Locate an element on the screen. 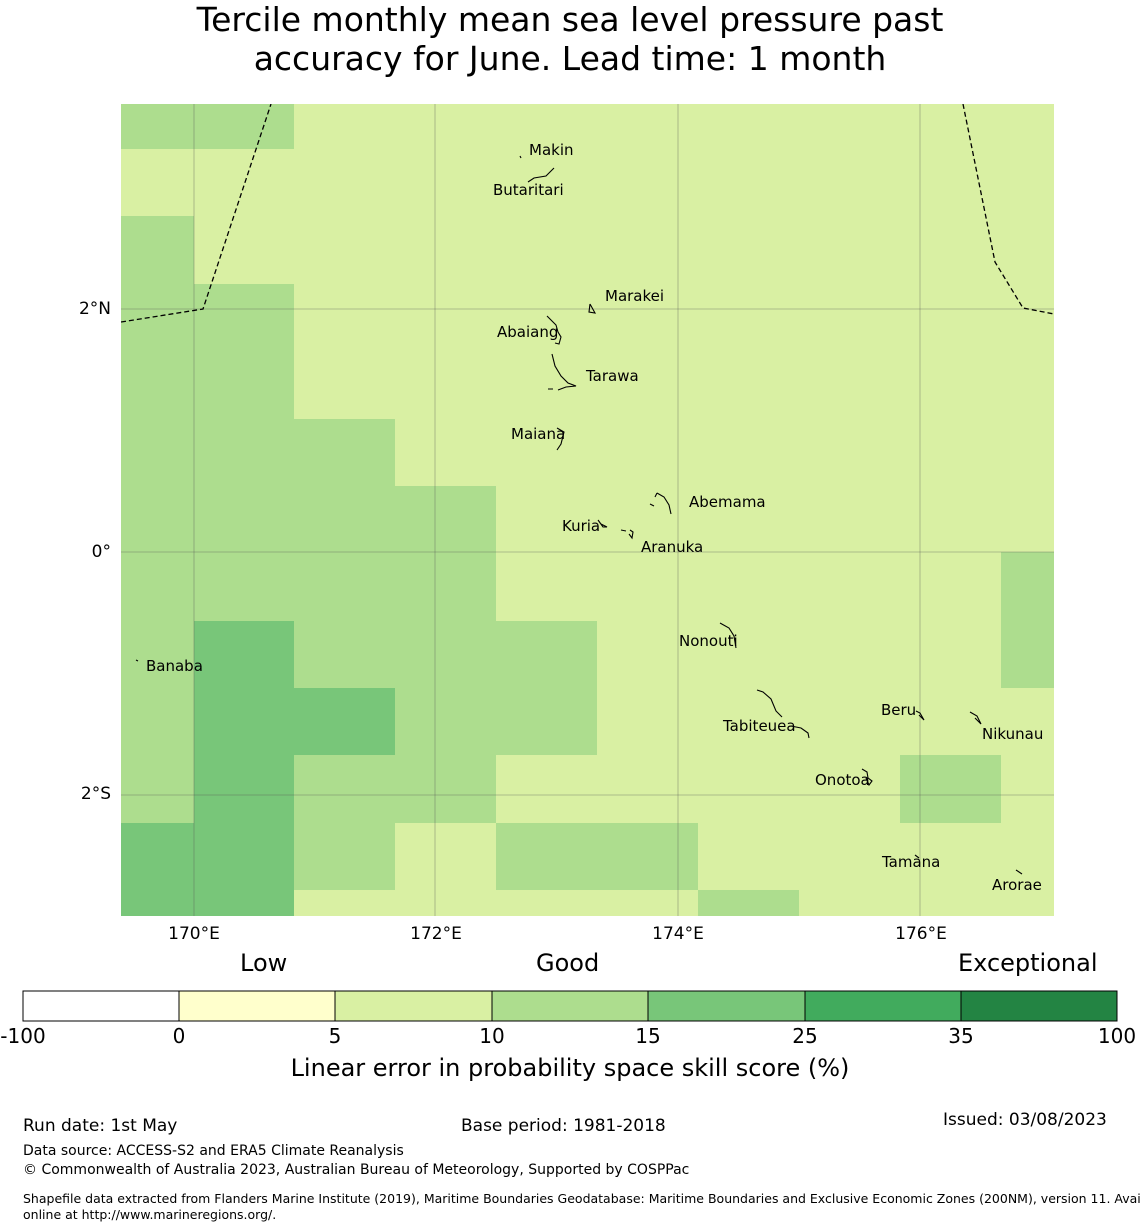  x-tick-label: 176°E is located at coordinates (921, 934).